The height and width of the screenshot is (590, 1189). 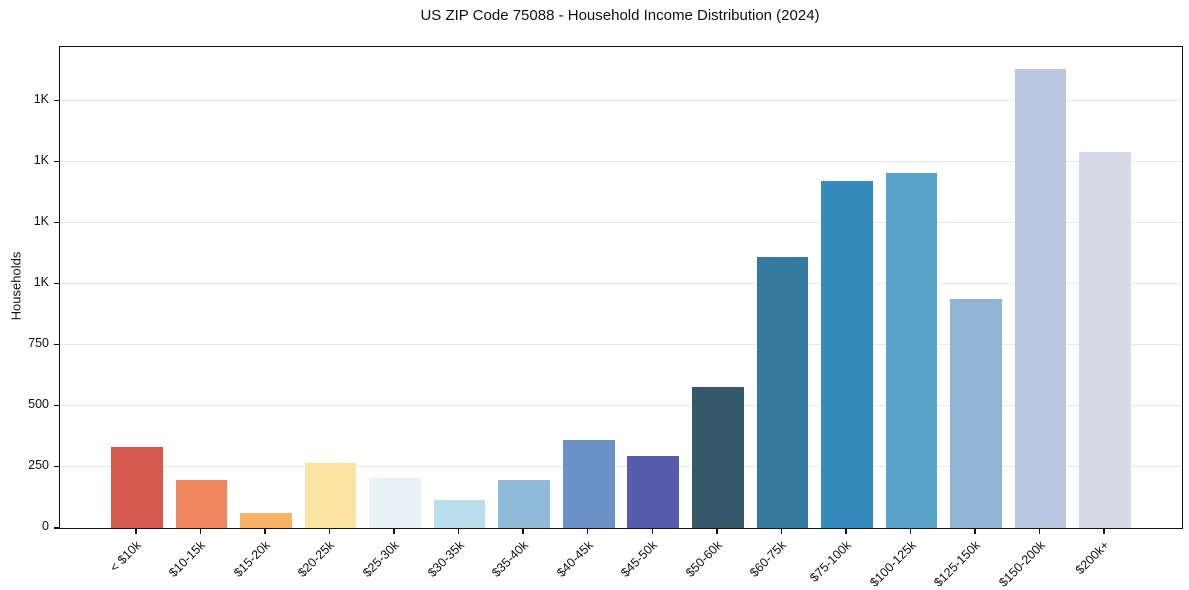 What do you see at coordinates (266, 520) in the screenshot?
I see `bar-$15-20k` at bounding box center [266, 520].